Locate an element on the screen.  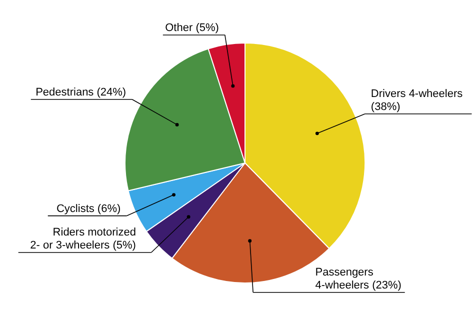
slice-label: Drivers 4-wheelers (38%) is located at coordinates (417, 100).